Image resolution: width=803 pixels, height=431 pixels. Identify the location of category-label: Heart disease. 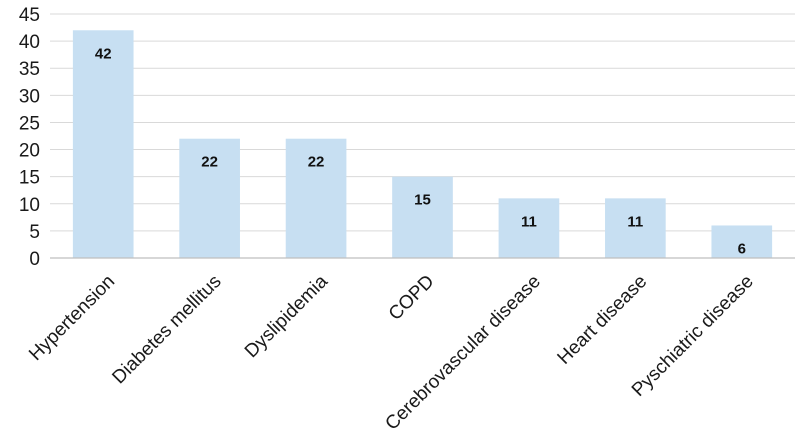
(603, 320).